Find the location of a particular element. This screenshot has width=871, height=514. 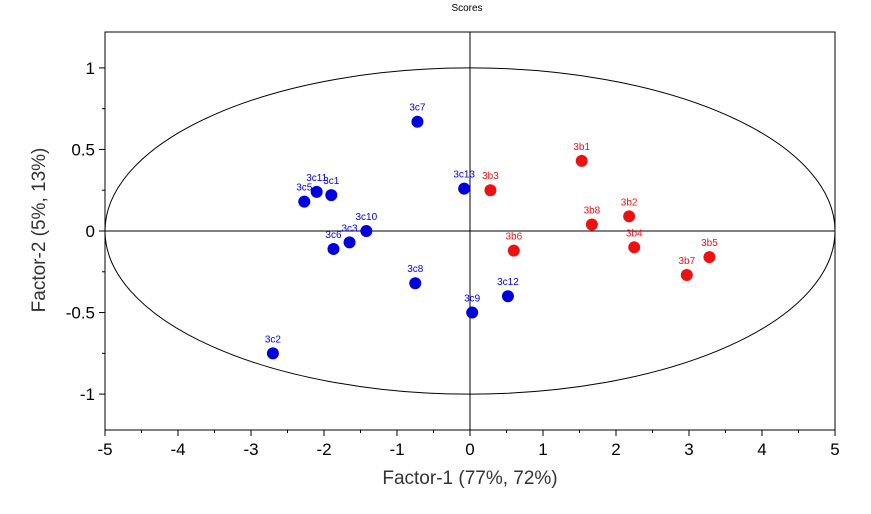

data-point-3c5 is located at coordinates (304, 201).